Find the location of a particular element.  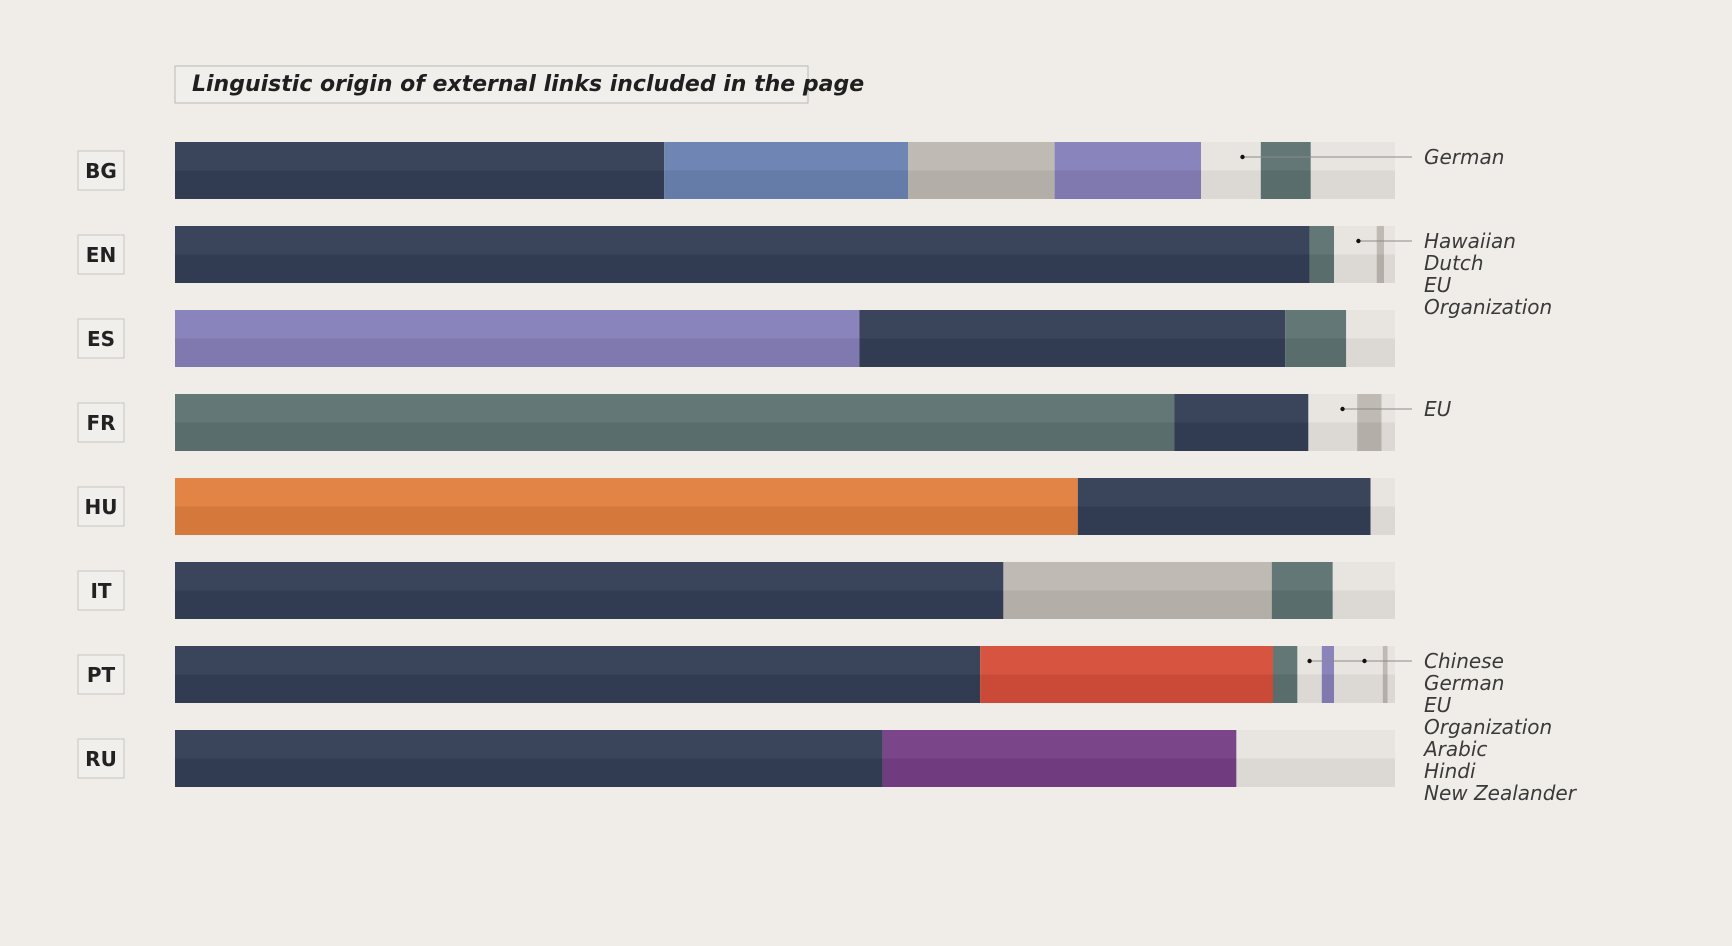

bar-row-bg: BG is located at coordinates (736, 170).